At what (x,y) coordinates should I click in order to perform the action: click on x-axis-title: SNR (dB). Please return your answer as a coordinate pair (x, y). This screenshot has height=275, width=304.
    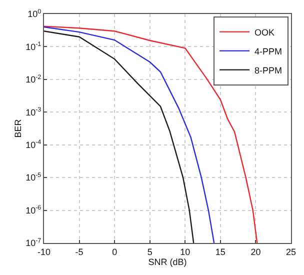
    Looking at the image, I should click on (167, 261).